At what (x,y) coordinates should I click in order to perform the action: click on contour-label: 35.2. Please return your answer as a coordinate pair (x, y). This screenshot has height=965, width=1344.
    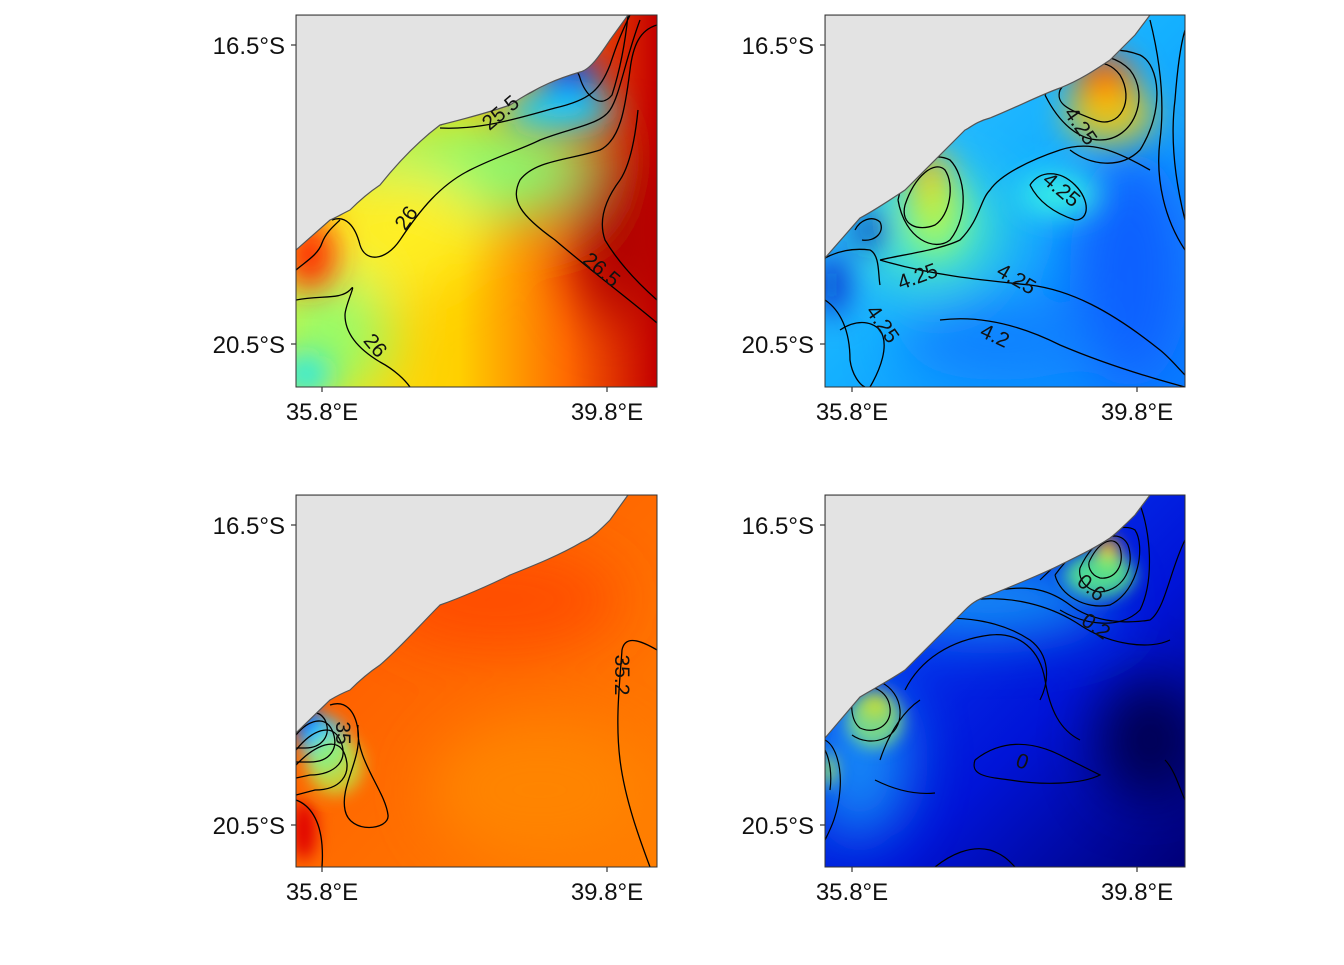
    Looking at the image, I should click on (621, 675).